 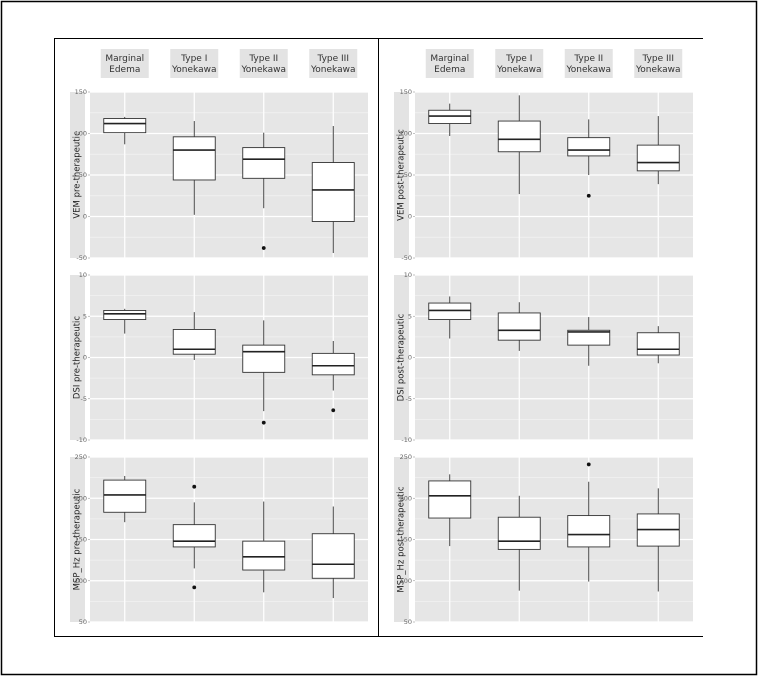 What do you see at coordinates (219, 539) in the screenshot?
I see `panel: MSP_Hz pre-therapeutic 250 200 150 100 50` at bounding box center [219, 539].